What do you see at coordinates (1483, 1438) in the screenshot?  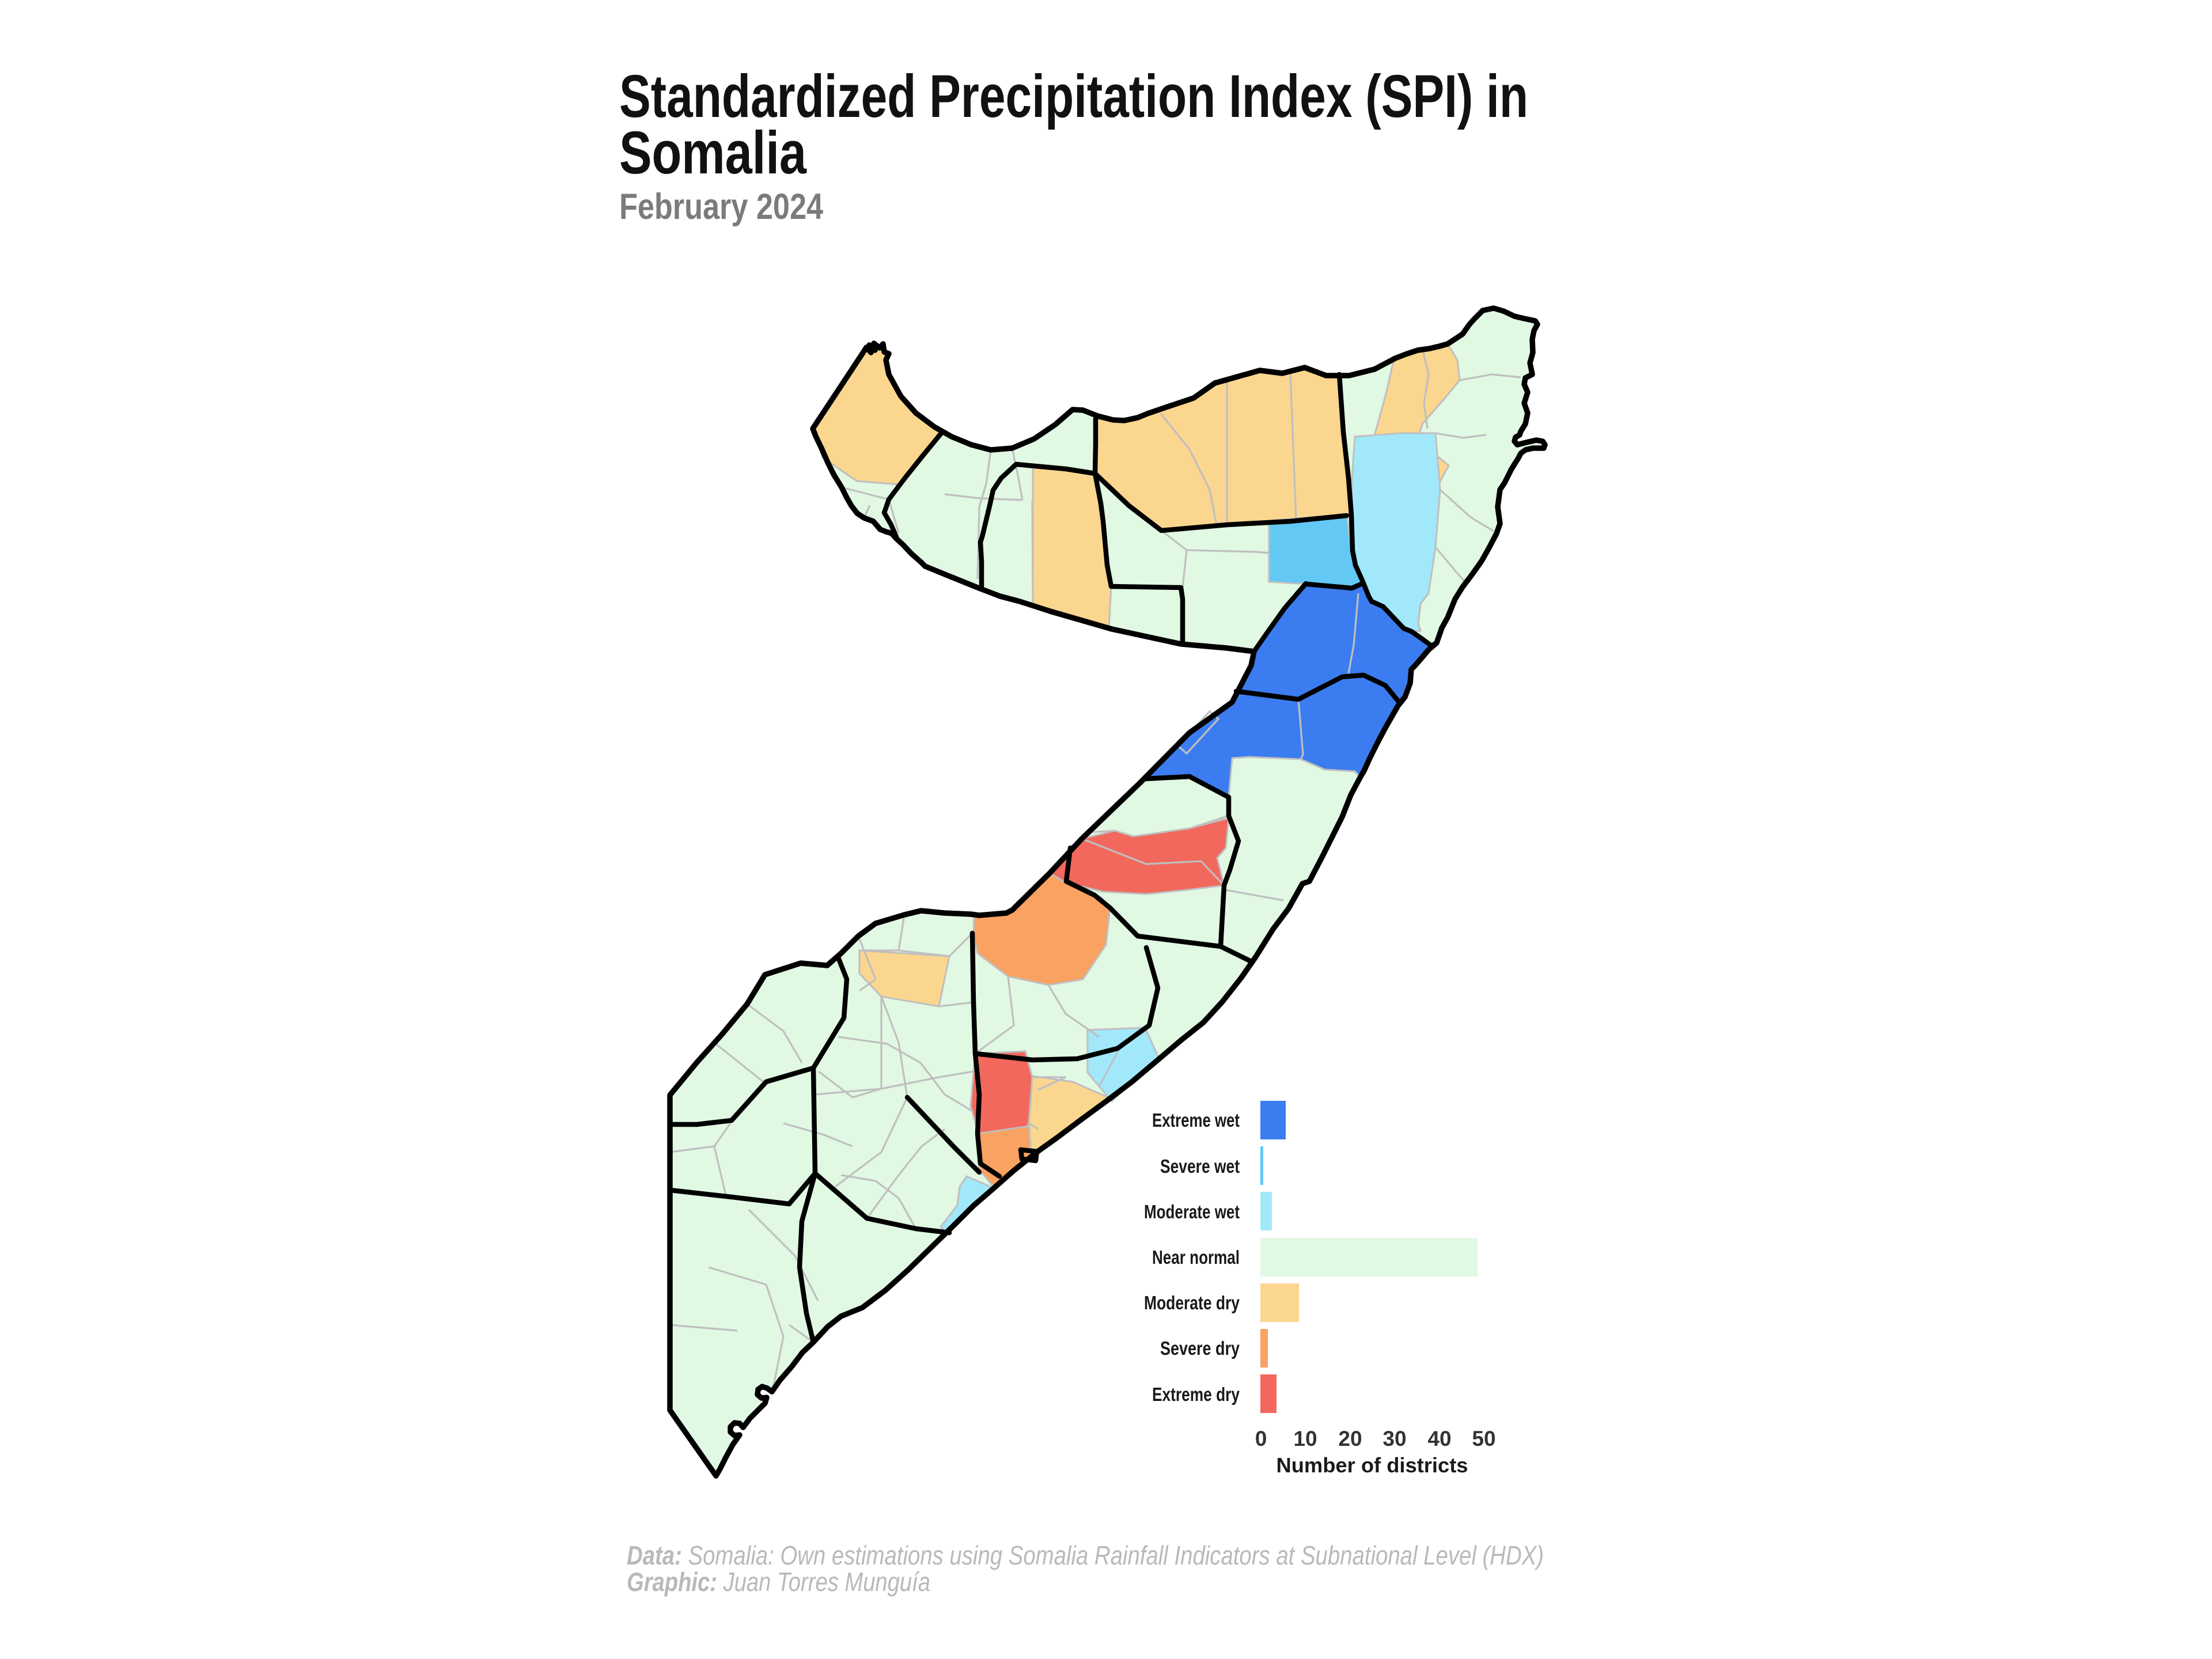 I see `svg-text: 50` at bounding box center [1483, 1438].